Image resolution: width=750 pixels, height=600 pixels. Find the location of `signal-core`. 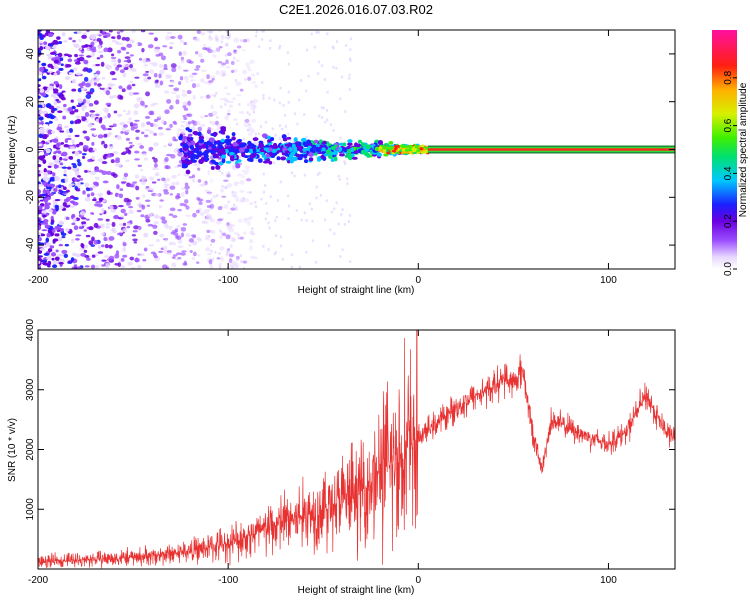

signal-core is located at coordinates (406, 150).